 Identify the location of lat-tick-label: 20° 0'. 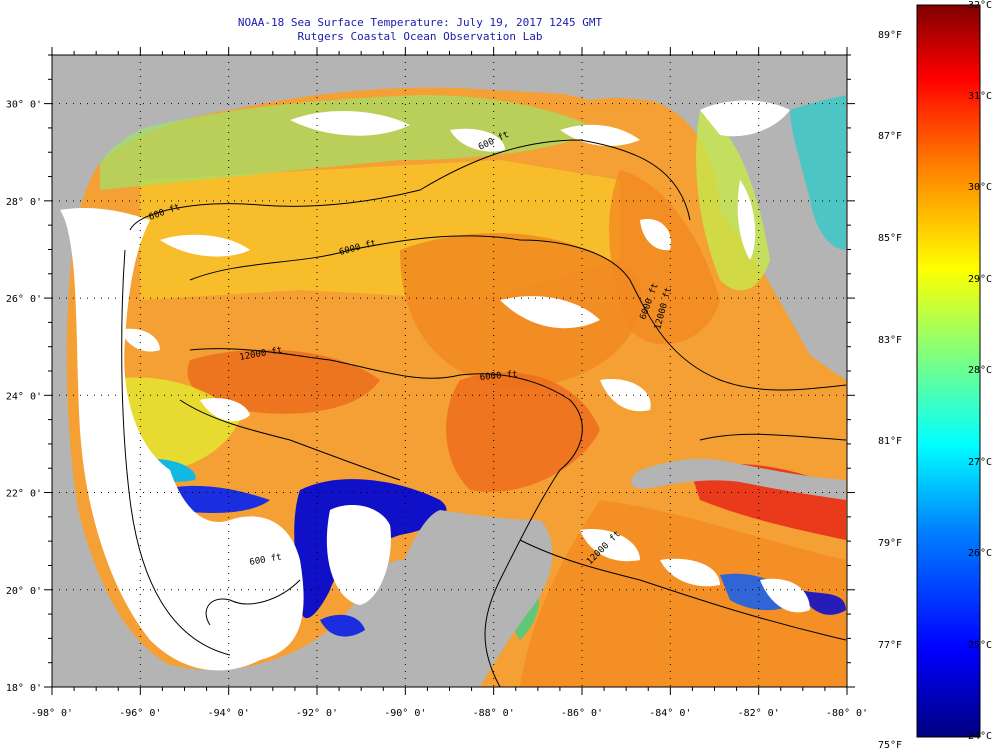
(24, 591).